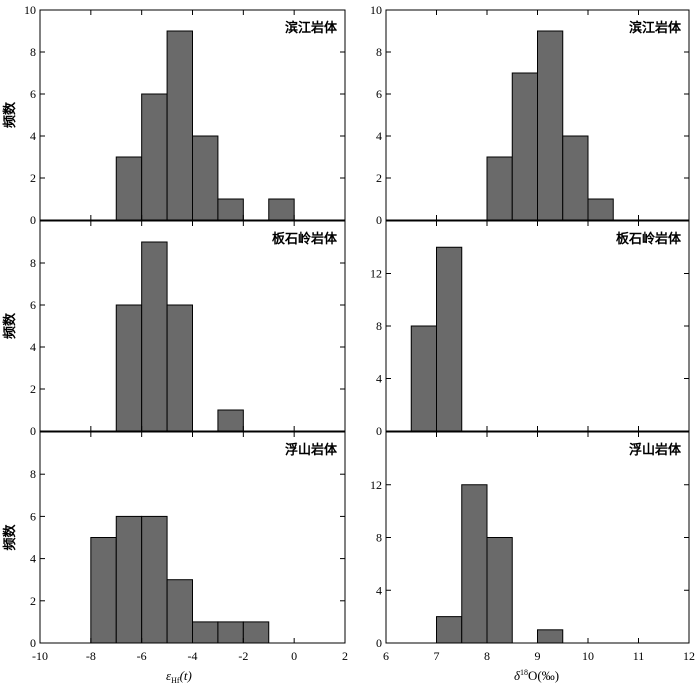  What do you see at coordinates (186, 675) in the screenshot?
I see `t-argument: (t)` at bounding box center [186, 675].